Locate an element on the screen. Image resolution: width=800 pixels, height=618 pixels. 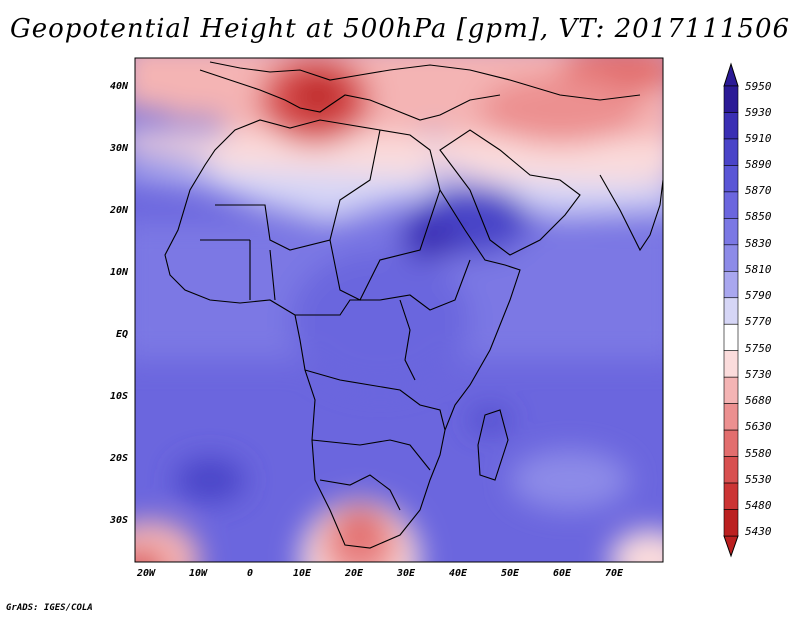
lon-label: 30E is located at coordinates (406, 573).